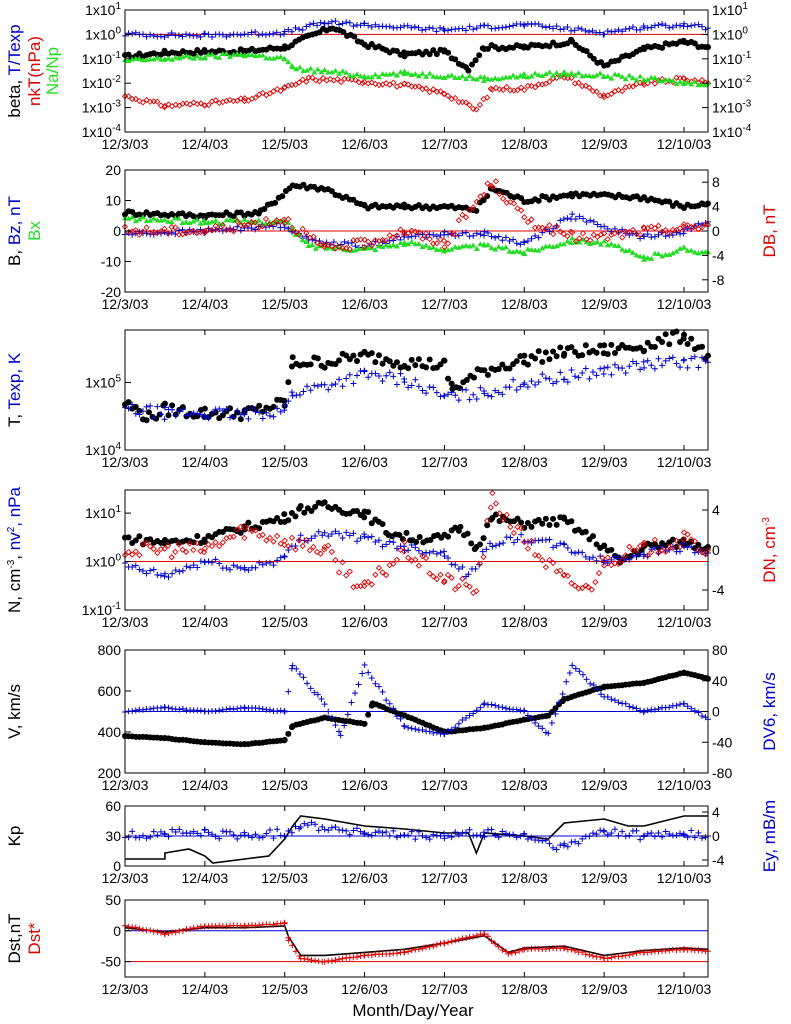 Image resolution: width=791 pixels, height=1024 pixels. What do you see at coordinates (718, 590) in the screenshot?
I see `y-tick-label-right: -4` at bounding box center [718, 590].